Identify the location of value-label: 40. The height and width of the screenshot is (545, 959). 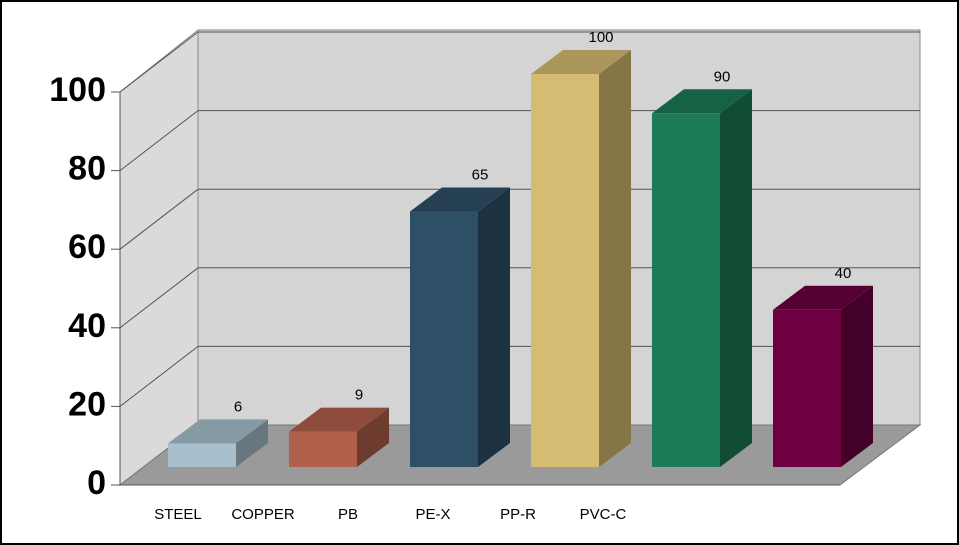
(843, 273).